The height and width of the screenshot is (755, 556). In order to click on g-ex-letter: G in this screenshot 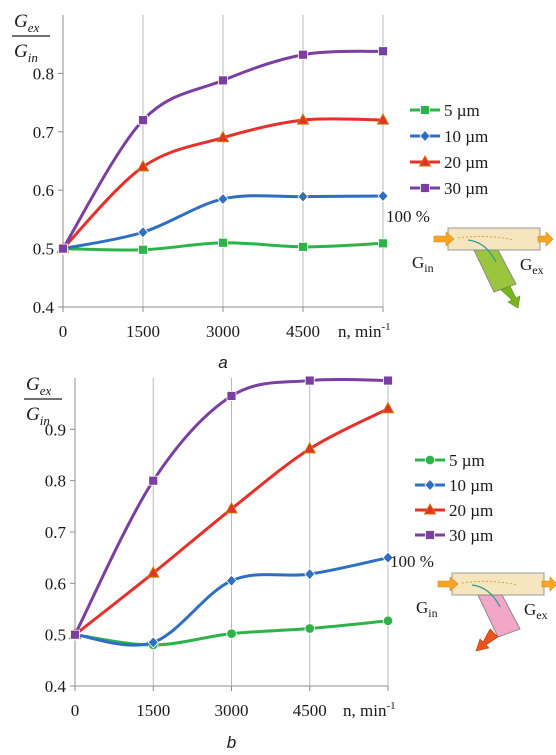, I will do `click(526, 264)`.